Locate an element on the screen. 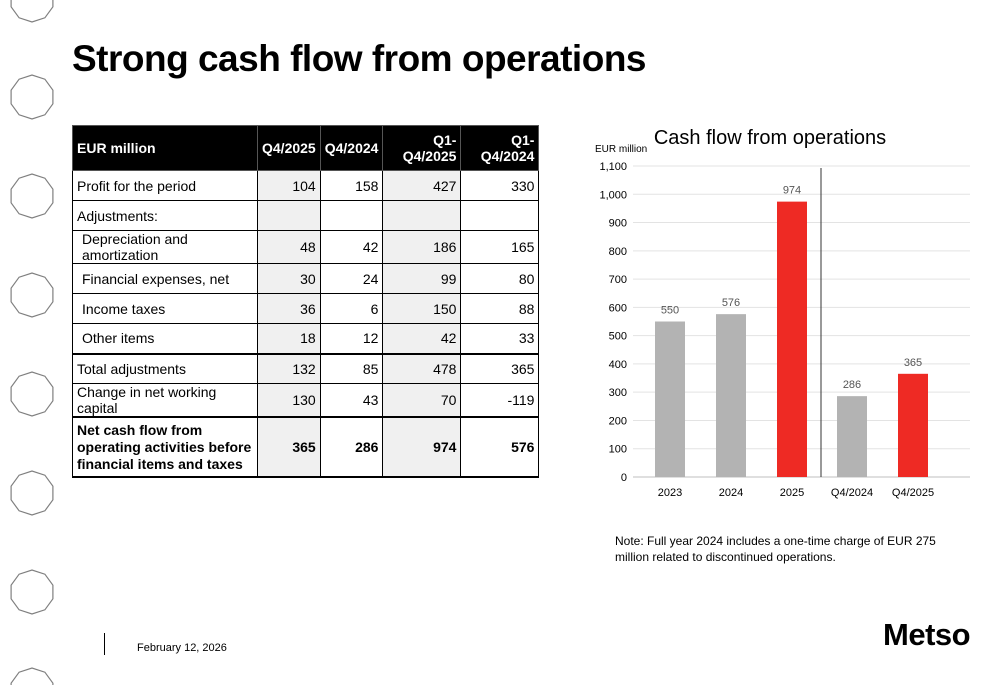  table-row: Income taxes 36 6 150 88 is located at coordinates (306, 308).